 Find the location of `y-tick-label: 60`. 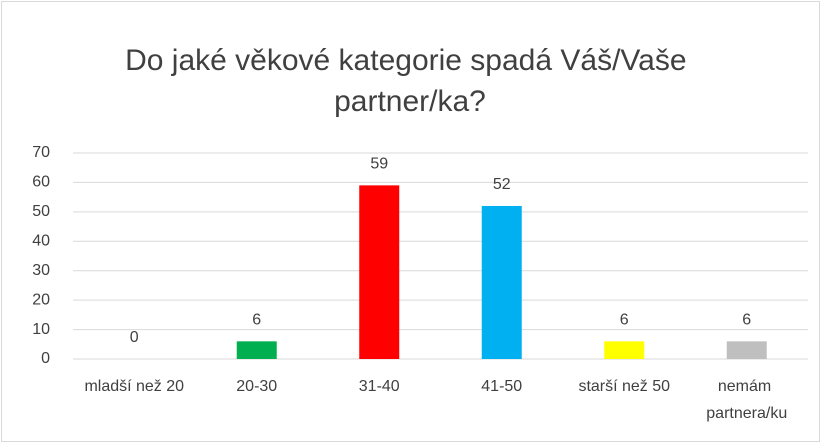

y-tick-label: 60 is located at coordinates (41, 182).